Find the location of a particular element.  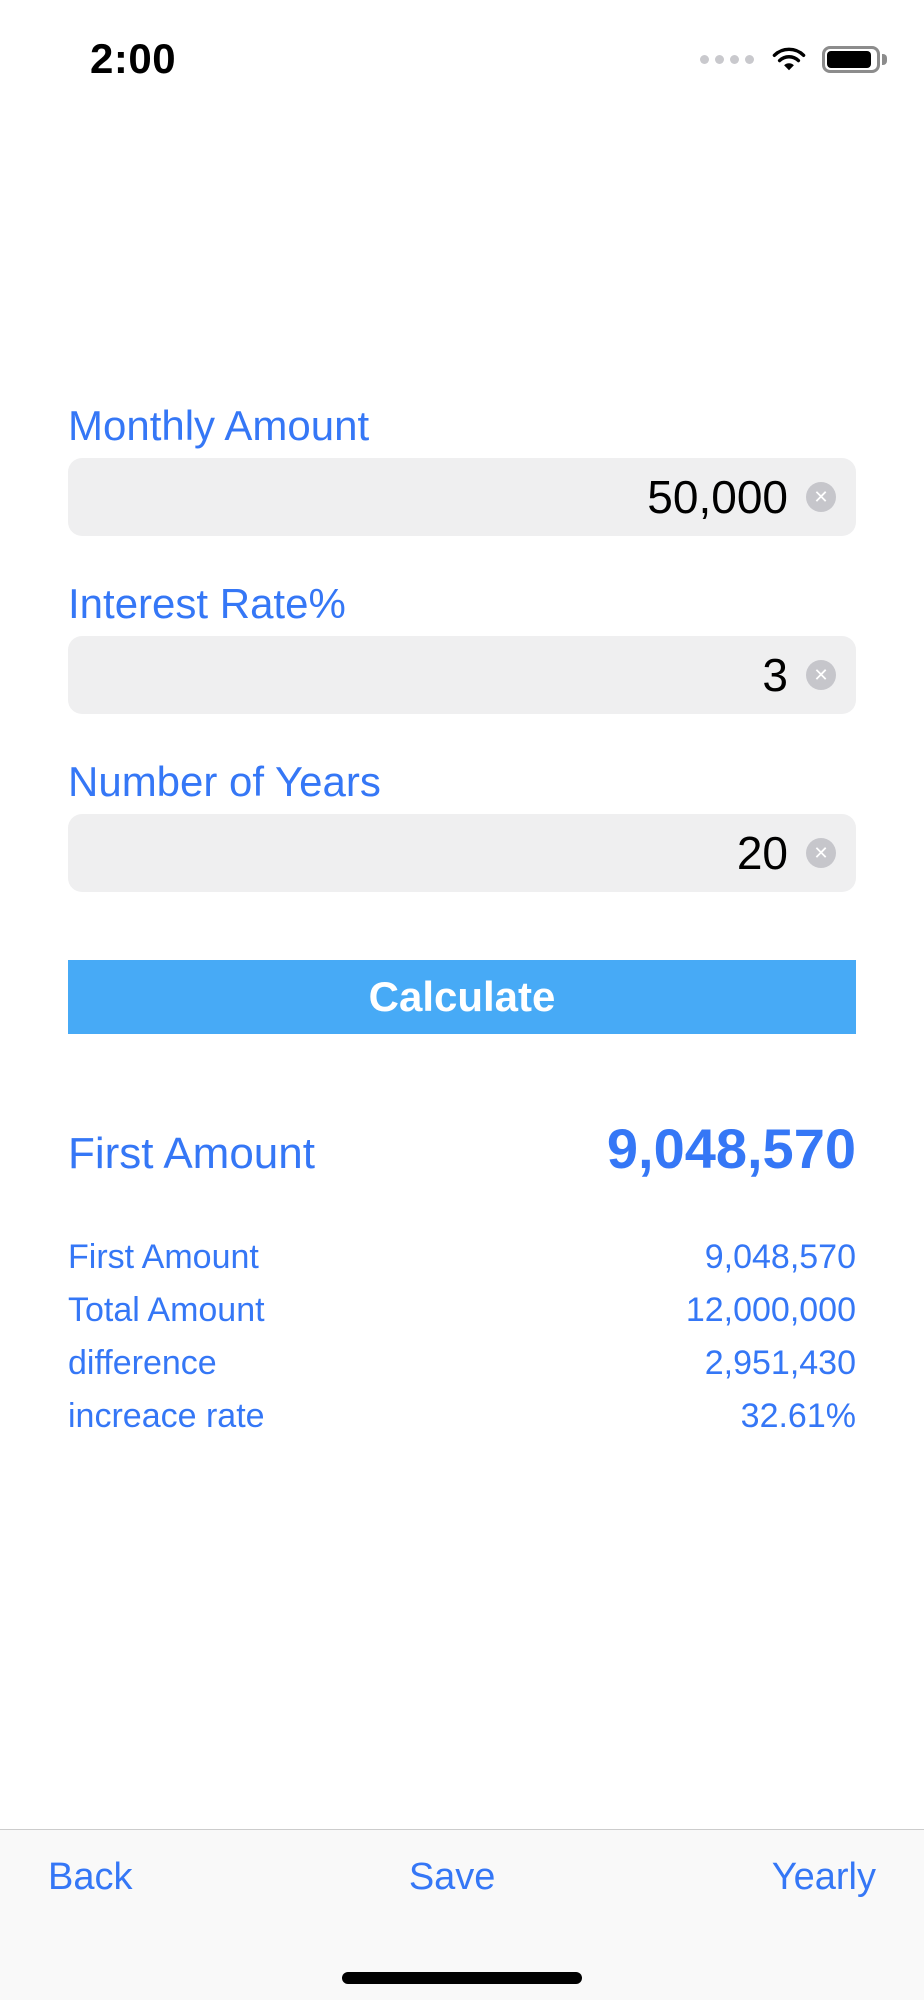

interest-rate-input is located at coordinates (441, 675).